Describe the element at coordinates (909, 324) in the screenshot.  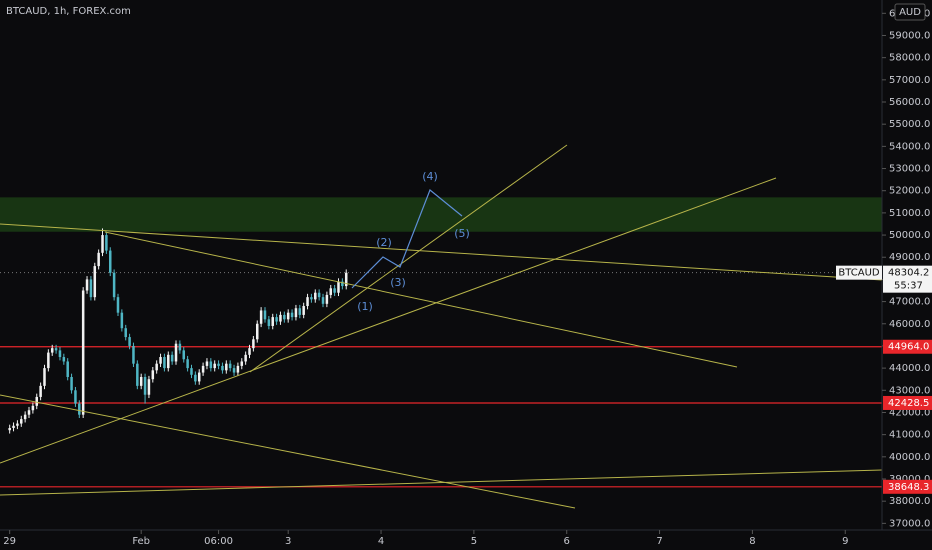
I see `y-tick-label: 46000.0` at that location.